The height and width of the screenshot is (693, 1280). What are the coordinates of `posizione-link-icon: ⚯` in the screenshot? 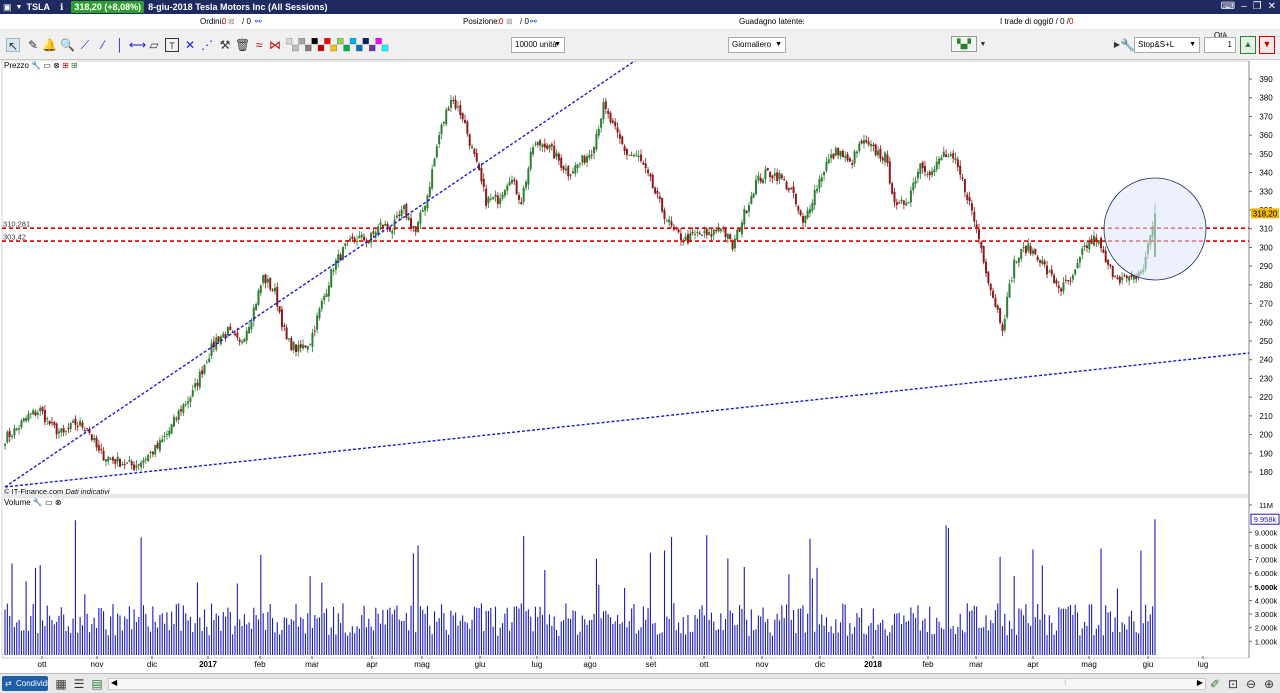 It's located at (533, 21).